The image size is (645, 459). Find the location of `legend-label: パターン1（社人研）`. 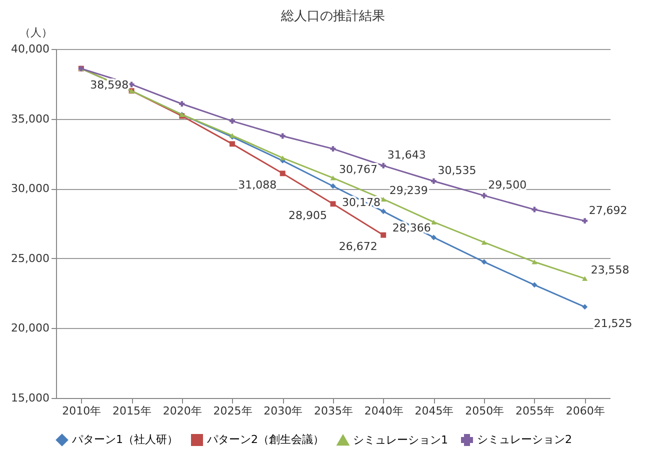

legend-label: パターン1（社人研） is located at coordinates (124, 439).